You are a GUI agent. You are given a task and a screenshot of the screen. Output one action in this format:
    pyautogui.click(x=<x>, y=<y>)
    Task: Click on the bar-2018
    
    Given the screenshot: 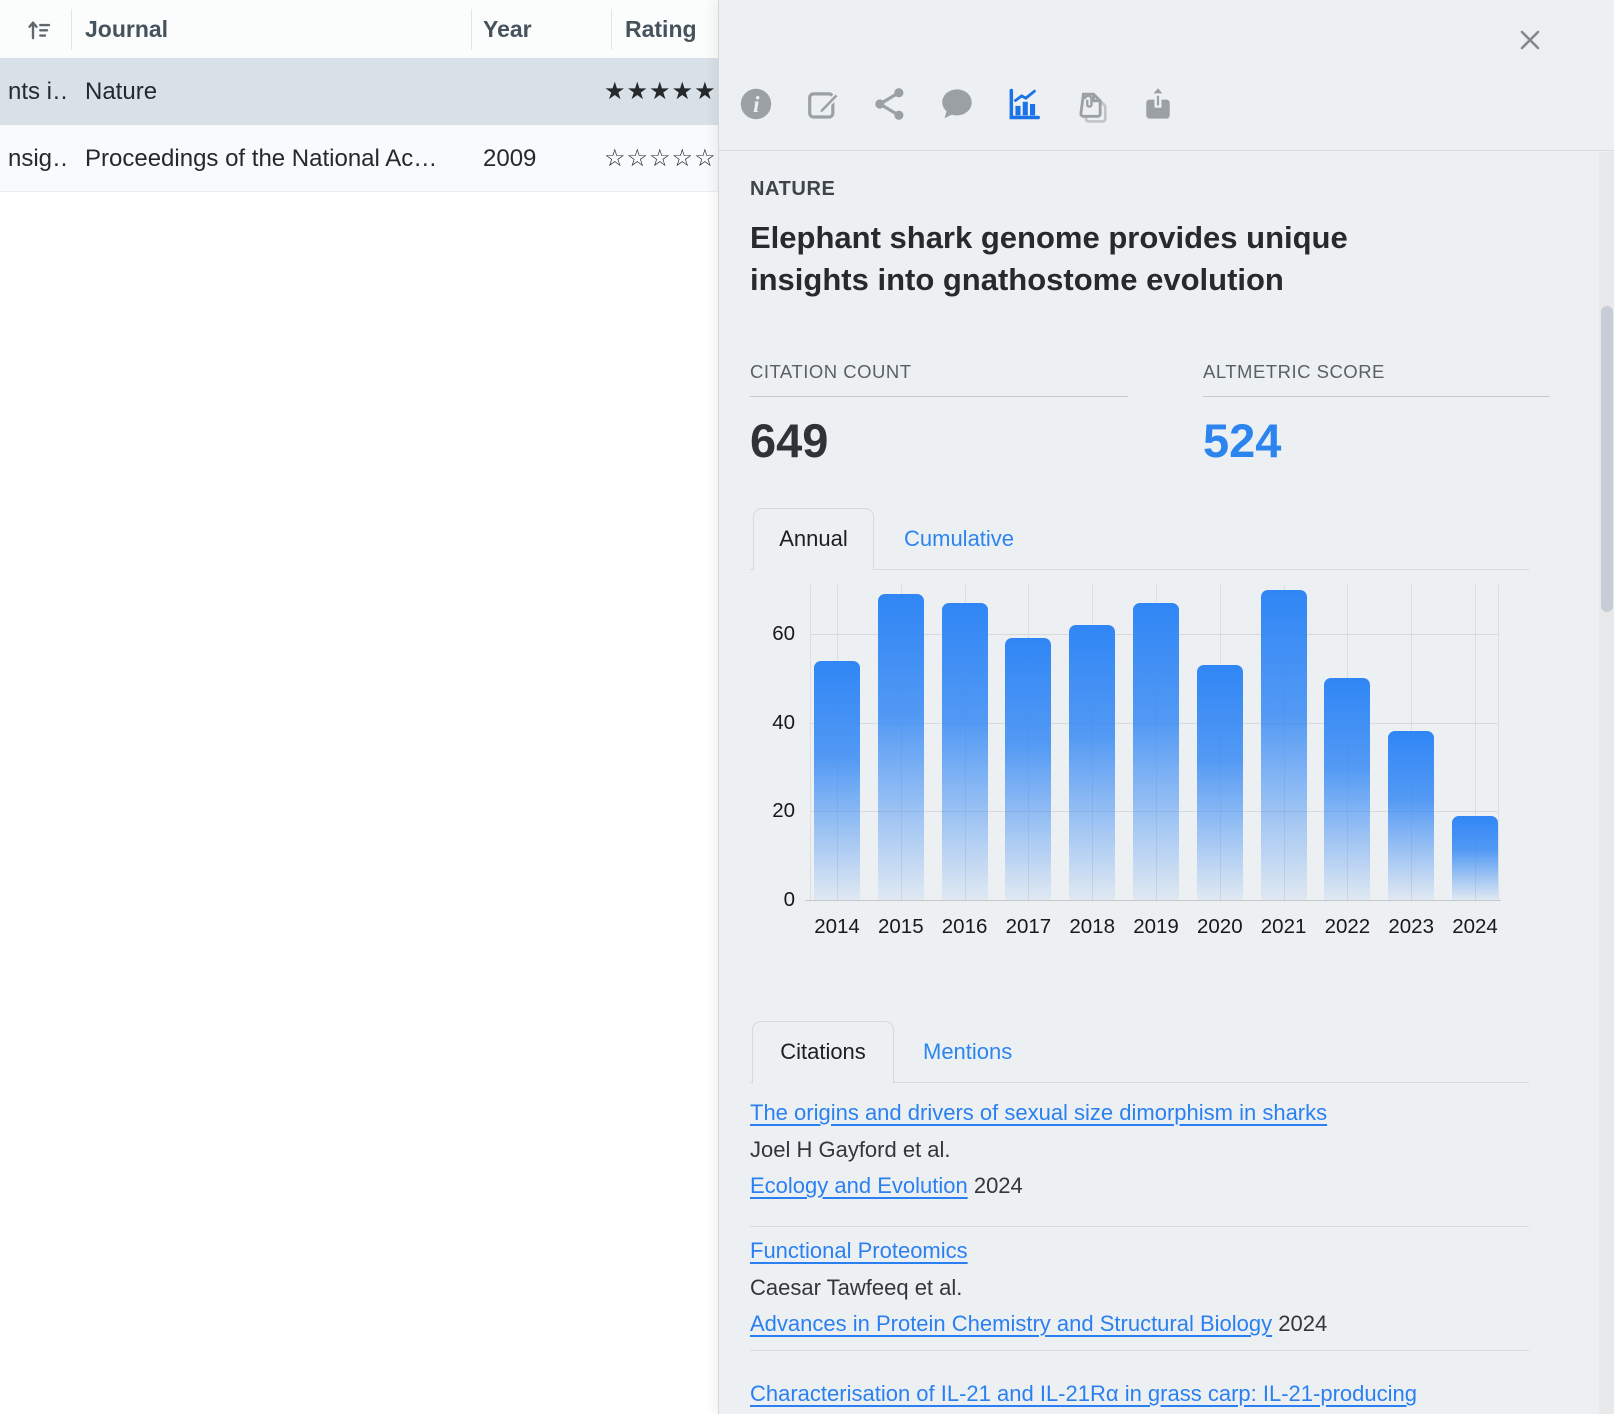 What is the action you would take?
    pyautogui.click(x=1092, y=762)
    